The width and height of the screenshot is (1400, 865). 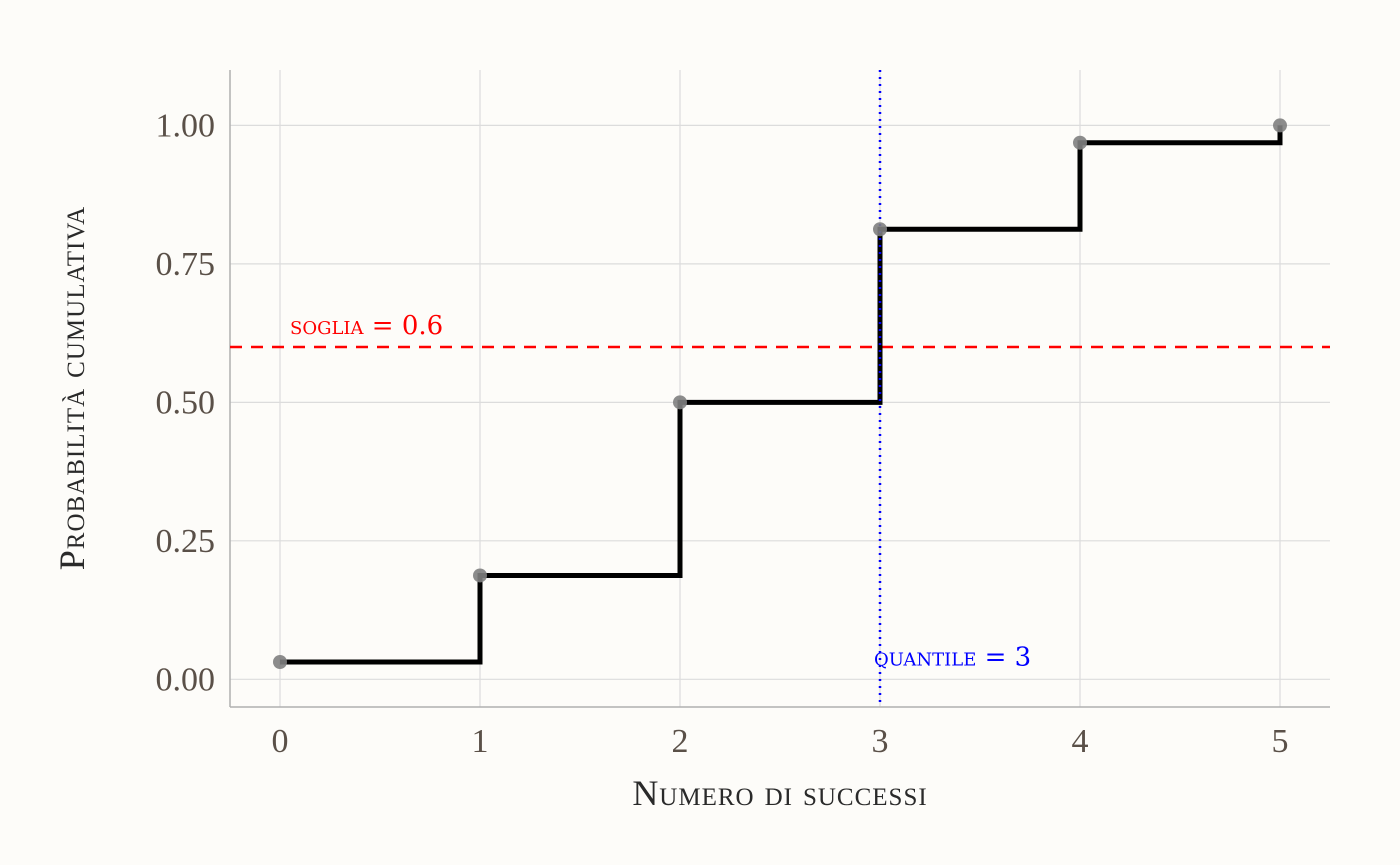 I want to click on y-tick-label: 1.00, so click(x=186, y=125).